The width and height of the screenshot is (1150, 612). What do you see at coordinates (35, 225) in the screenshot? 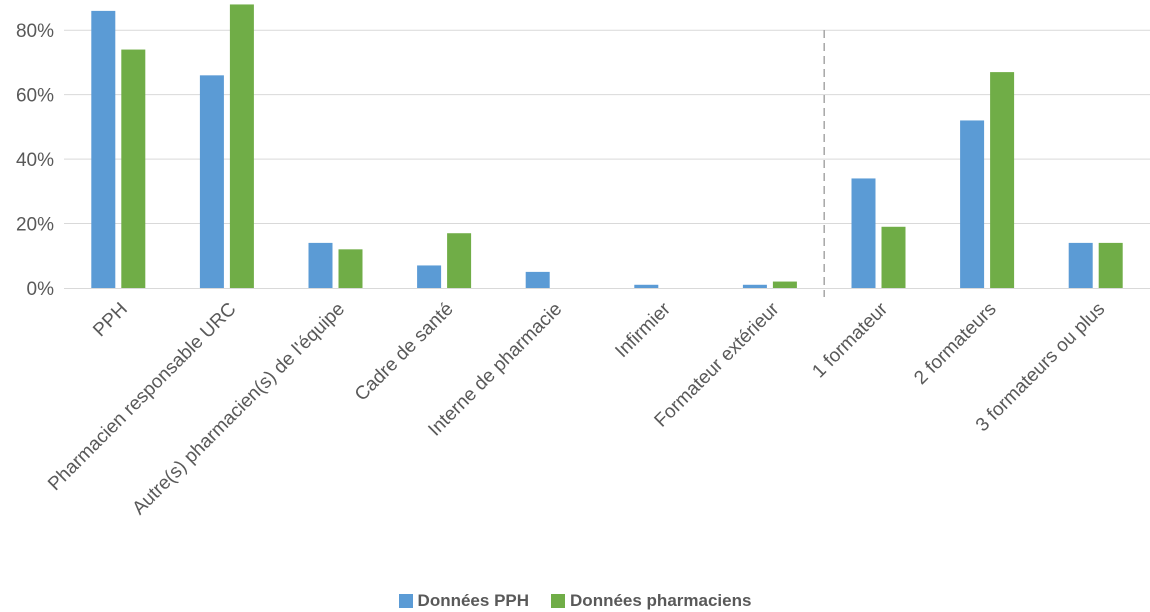
I see `y-tick-label: 20%` at bounding box center [35, 225].